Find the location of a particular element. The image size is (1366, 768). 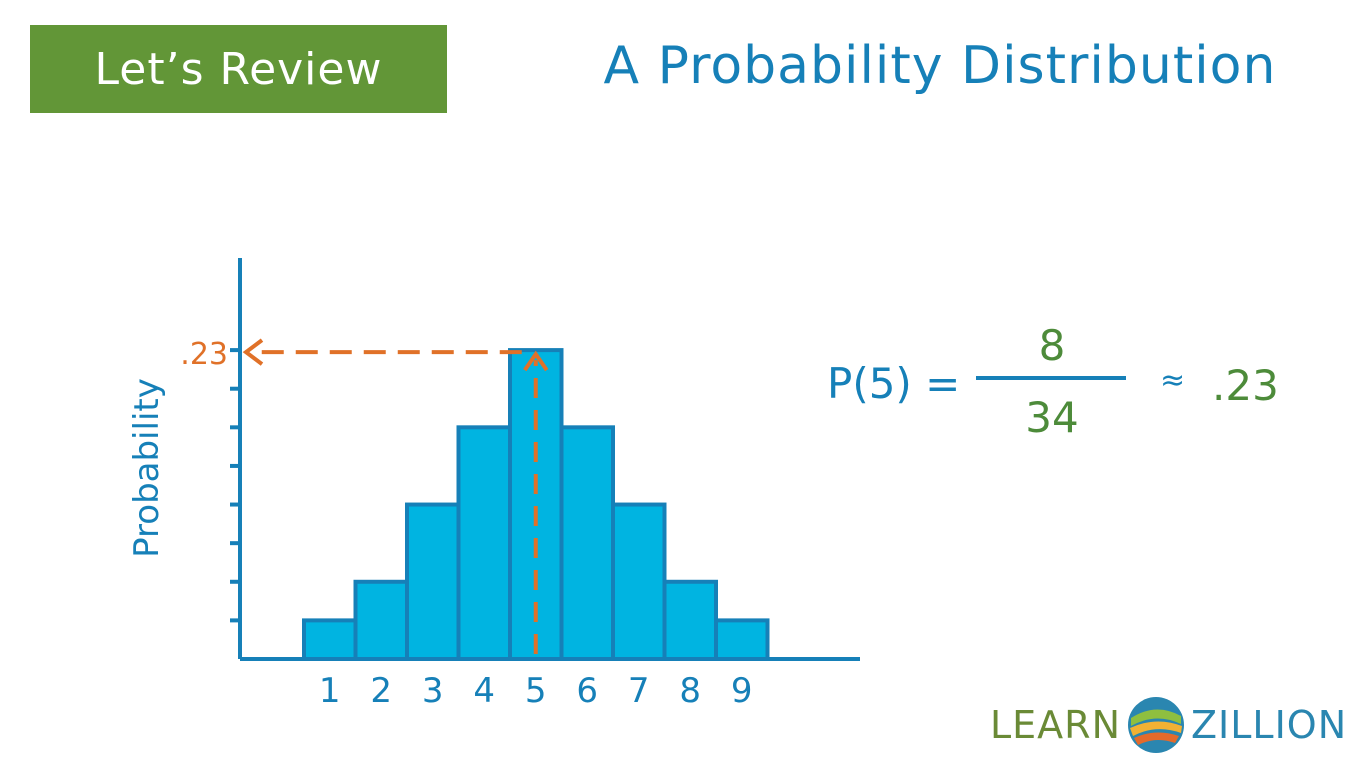

logo-zillion: ZILLION is located at coordinates (1269, 725).